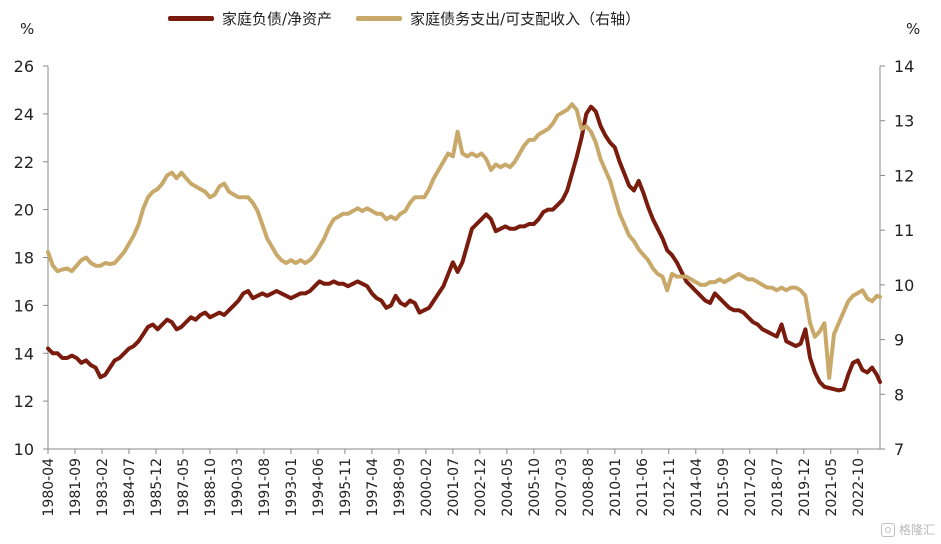  What do you see at coordinates (899, 394) in the screenshot?
I see `y-right-tick-label: 8` at bounding box center [899, 394].